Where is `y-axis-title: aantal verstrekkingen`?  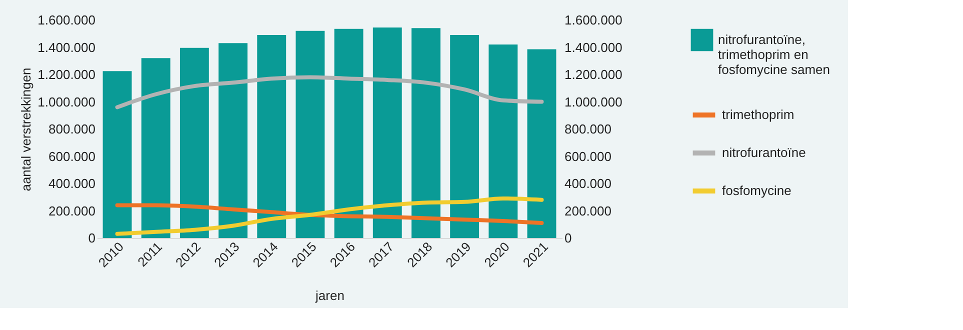 y-axis-title: aantal verstrekkingen is located at coordinates (26, 130).